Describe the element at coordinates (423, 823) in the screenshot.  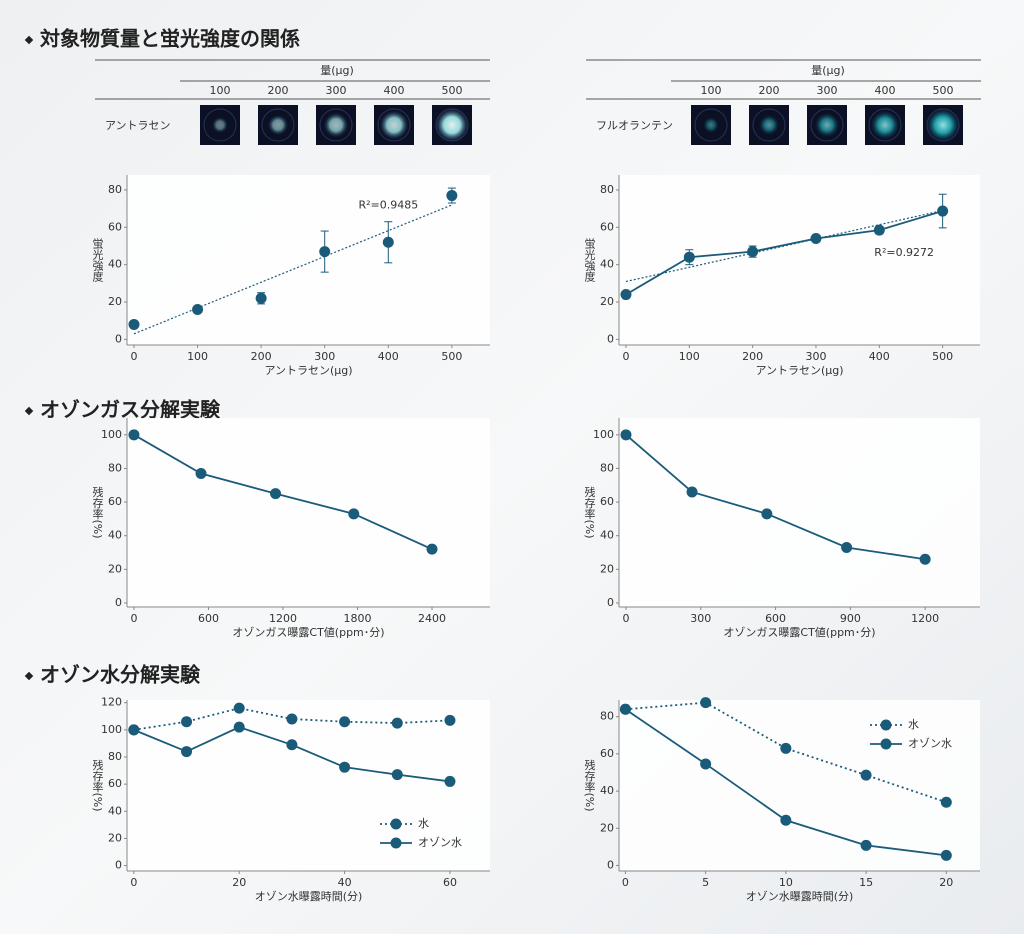
I see `legend-label: 水` at that location.